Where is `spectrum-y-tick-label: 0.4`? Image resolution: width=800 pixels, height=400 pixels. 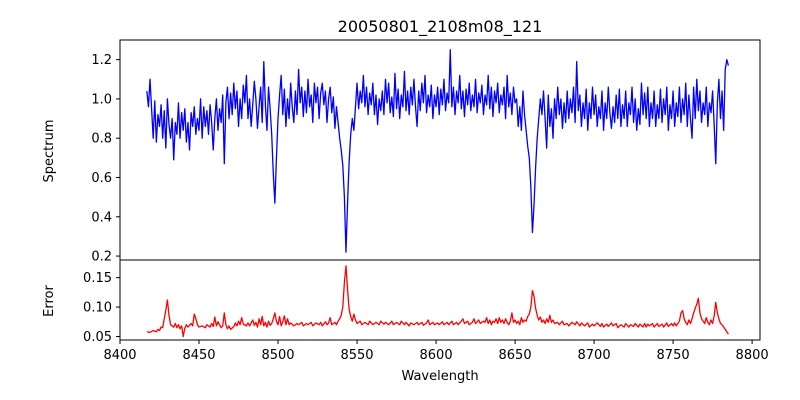
spectrum-y-tick-label: 0.4 is located at coordinates (101, 217).